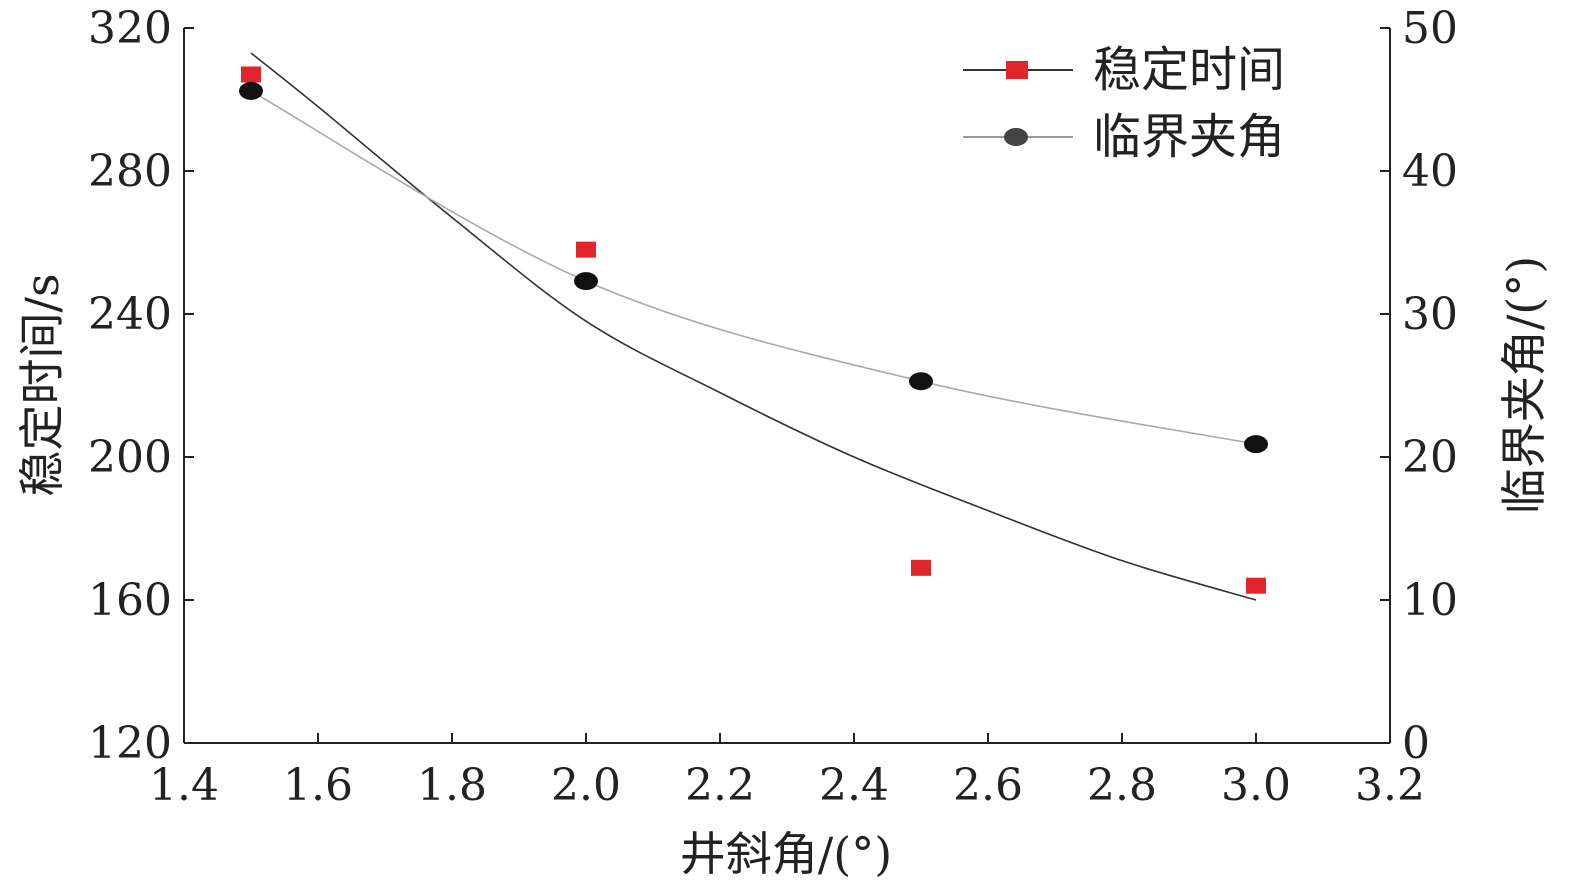 This screenshot has height=889, width=1575. I want to click on y-left-tick-label: 320, so click(130, 28).